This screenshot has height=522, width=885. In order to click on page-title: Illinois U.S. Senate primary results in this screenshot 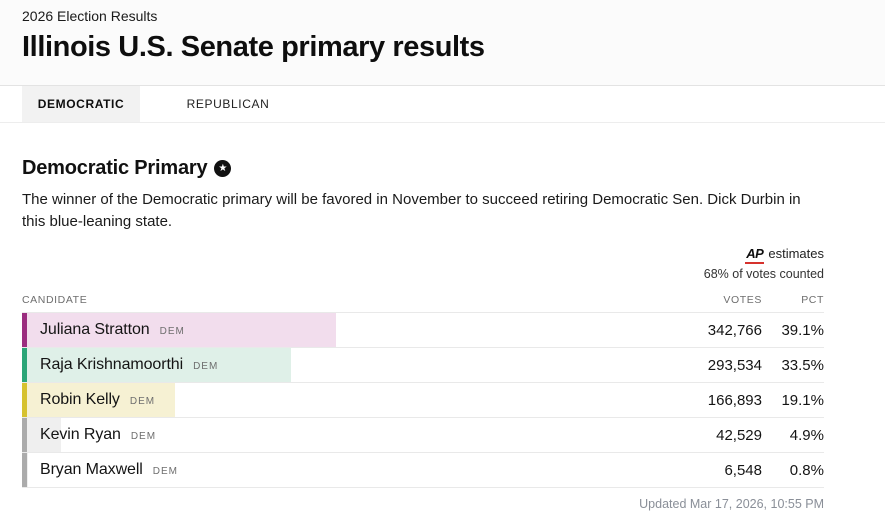, I will do `click(253, 47)`.